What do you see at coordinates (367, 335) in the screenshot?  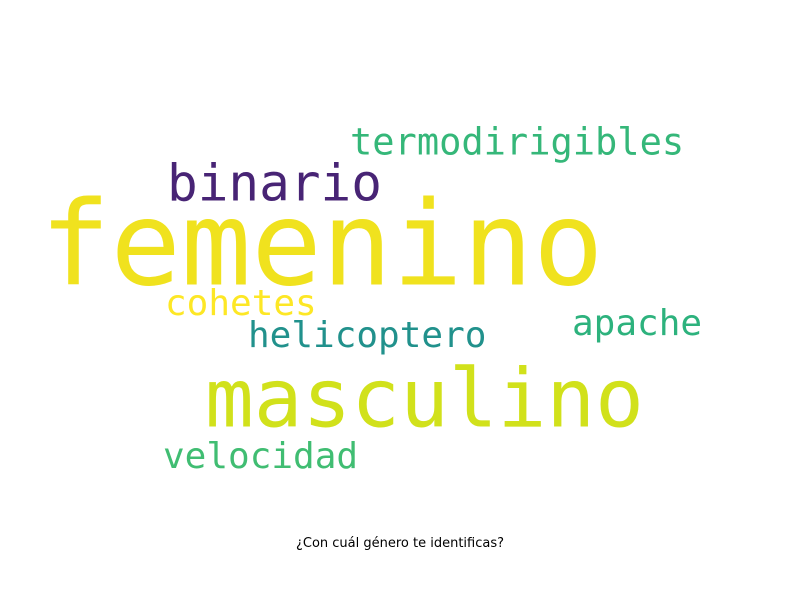 I see `word-helicoptero: helicoptero` at bounding box center [367, 335].